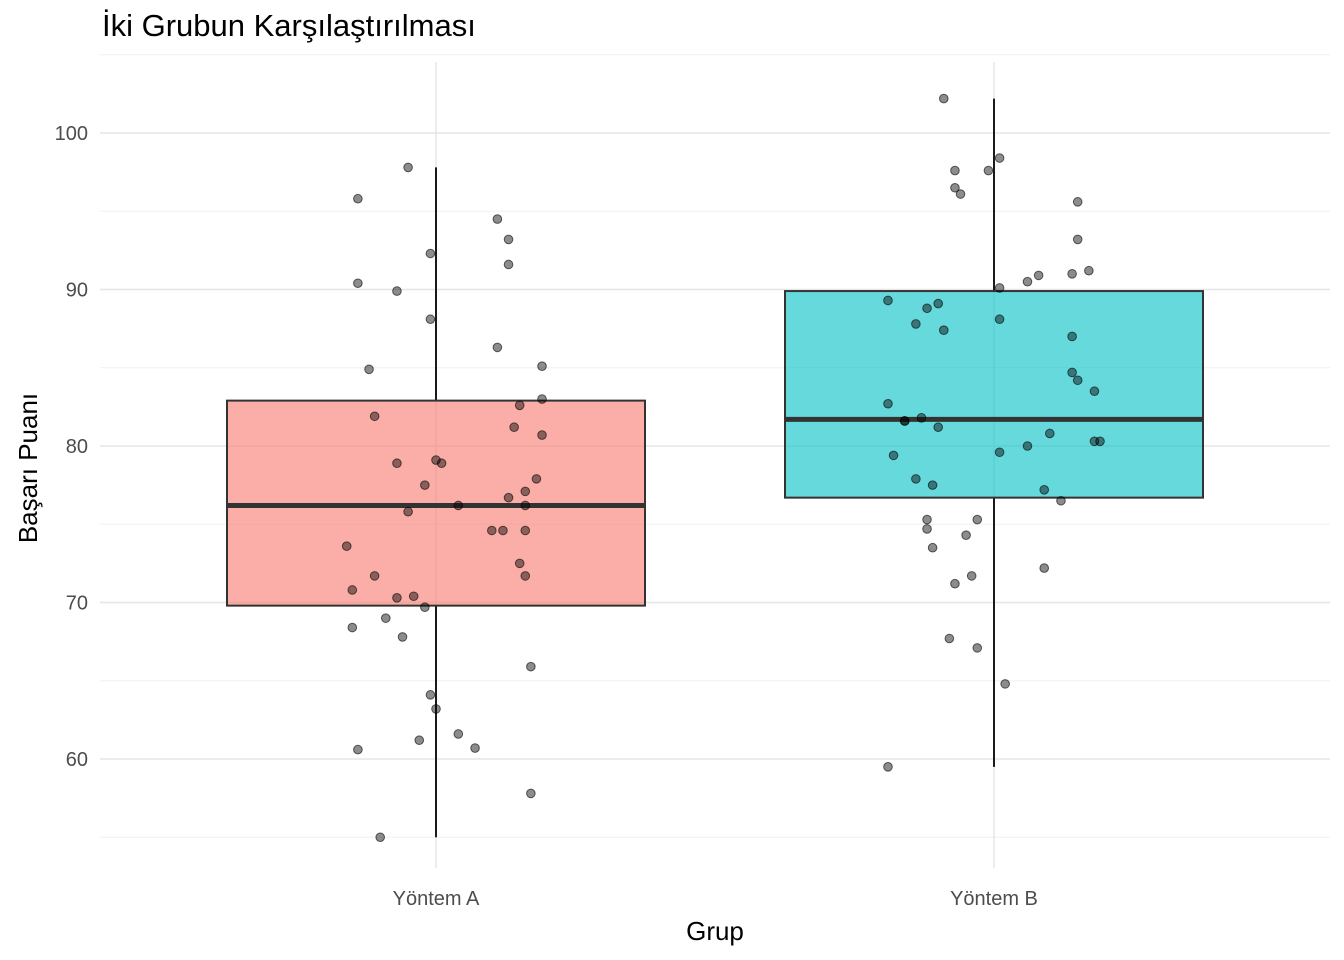 This screenshot has height=960, width=1344. I want to click on y-tick-label: 100, so click(71, 134).